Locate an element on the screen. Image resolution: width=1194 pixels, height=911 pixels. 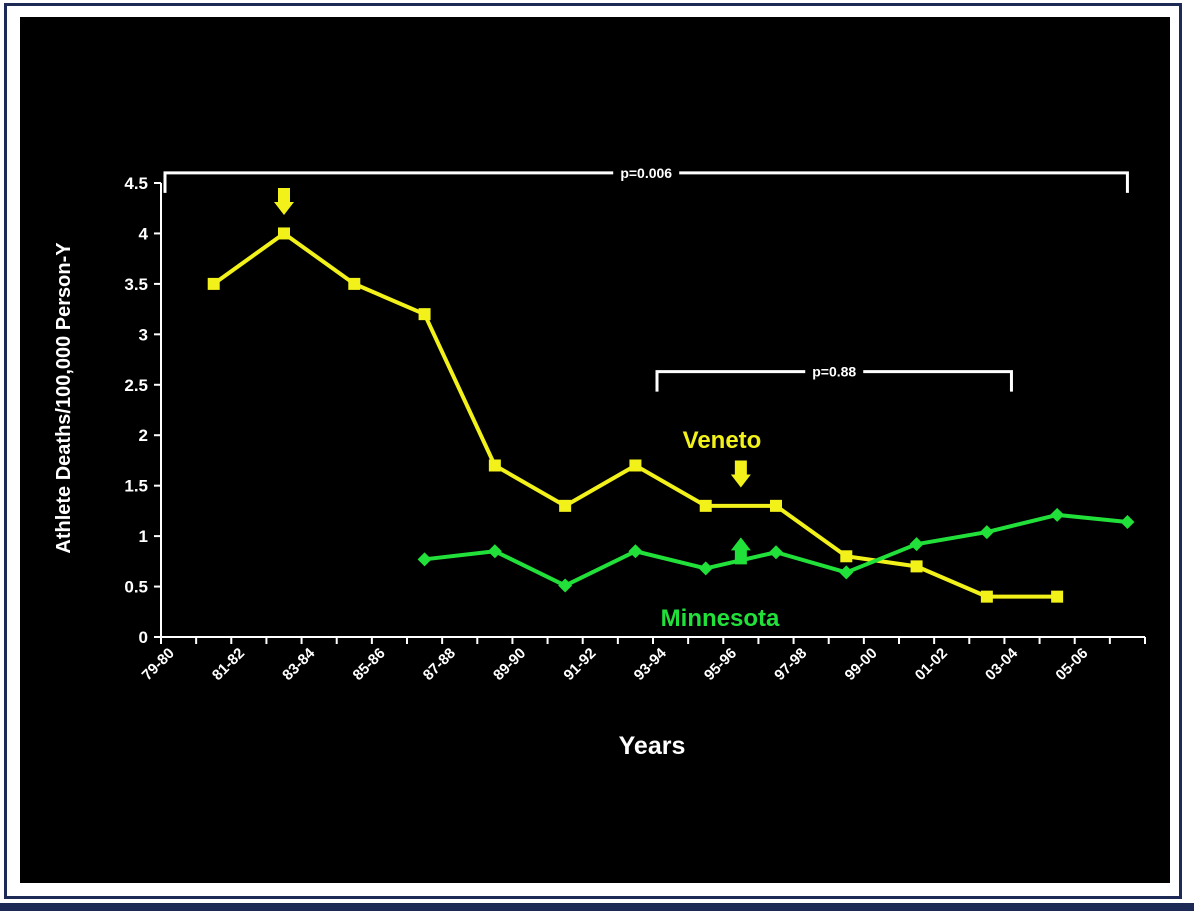
x-tick-label: 93-94 is located at coordinates (651, 664).